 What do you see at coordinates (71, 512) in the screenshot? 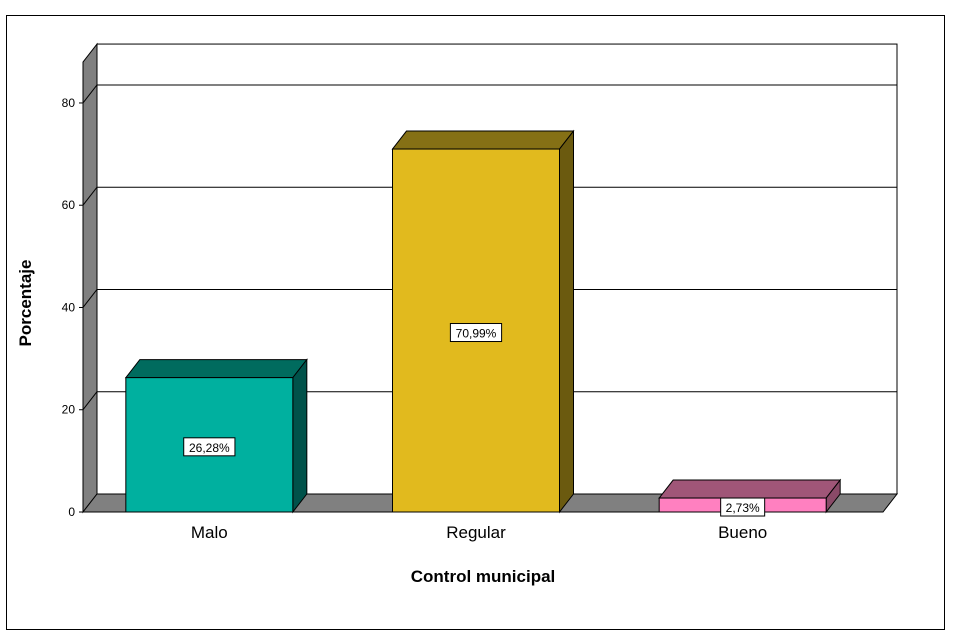
I see `y-tick-label: 0` at bounding box center [71, 512].